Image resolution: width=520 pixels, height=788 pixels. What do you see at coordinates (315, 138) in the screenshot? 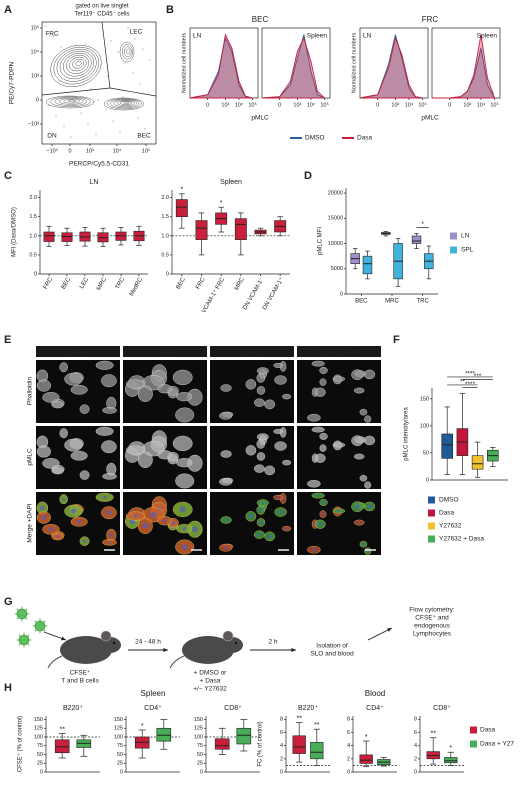
I see `legend-label: DMSO` at bounding box center [315, 138].